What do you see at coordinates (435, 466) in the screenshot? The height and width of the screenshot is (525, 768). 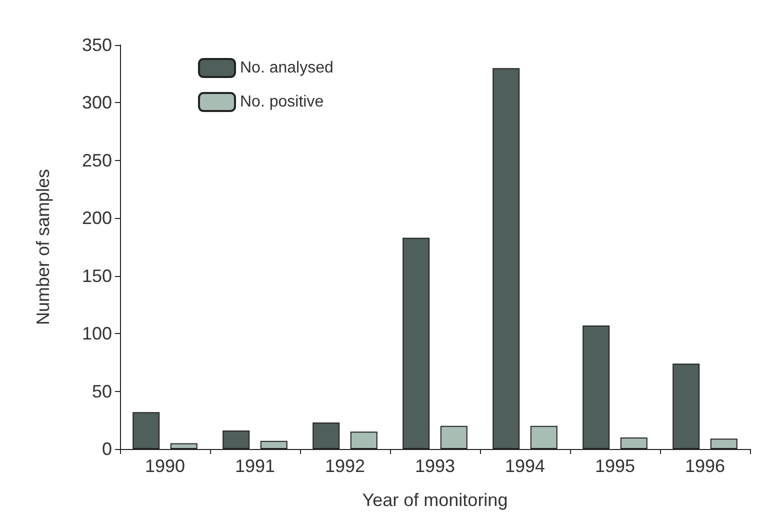 I see `x-tick-label: 1993` at bounding box center [435, 466].